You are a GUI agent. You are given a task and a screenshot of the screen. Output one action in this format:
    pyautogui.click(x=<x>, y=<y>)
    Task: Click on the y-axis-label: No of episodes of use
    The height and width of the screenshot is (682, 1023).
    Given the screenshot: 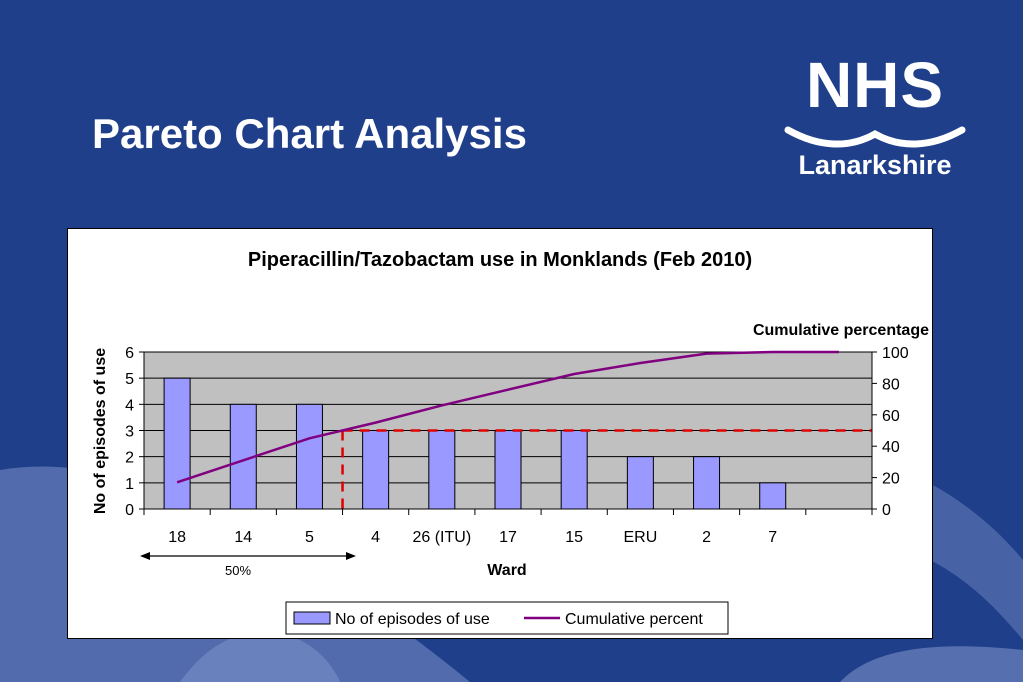 What is the action you would take?
    pyautogui.click(x=100, y=431)
    